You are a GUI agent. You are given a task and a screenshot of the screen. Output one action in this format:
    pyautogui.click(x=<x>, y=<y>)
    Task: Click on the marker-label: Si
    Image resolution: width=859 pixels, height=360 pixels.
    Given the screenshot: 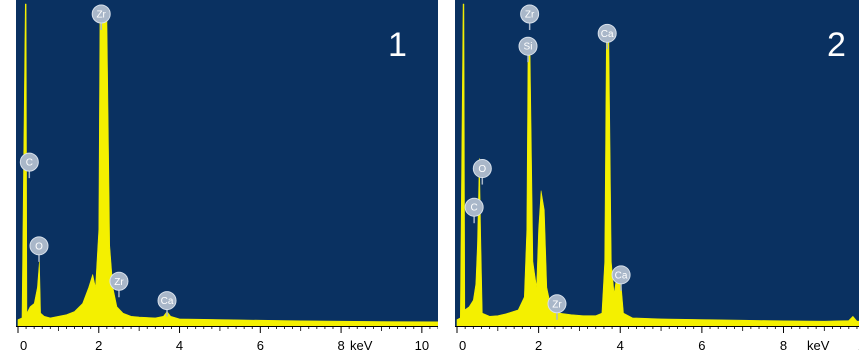 What is the action you would take?
    pyautogui.click(x=528, y=47)
    